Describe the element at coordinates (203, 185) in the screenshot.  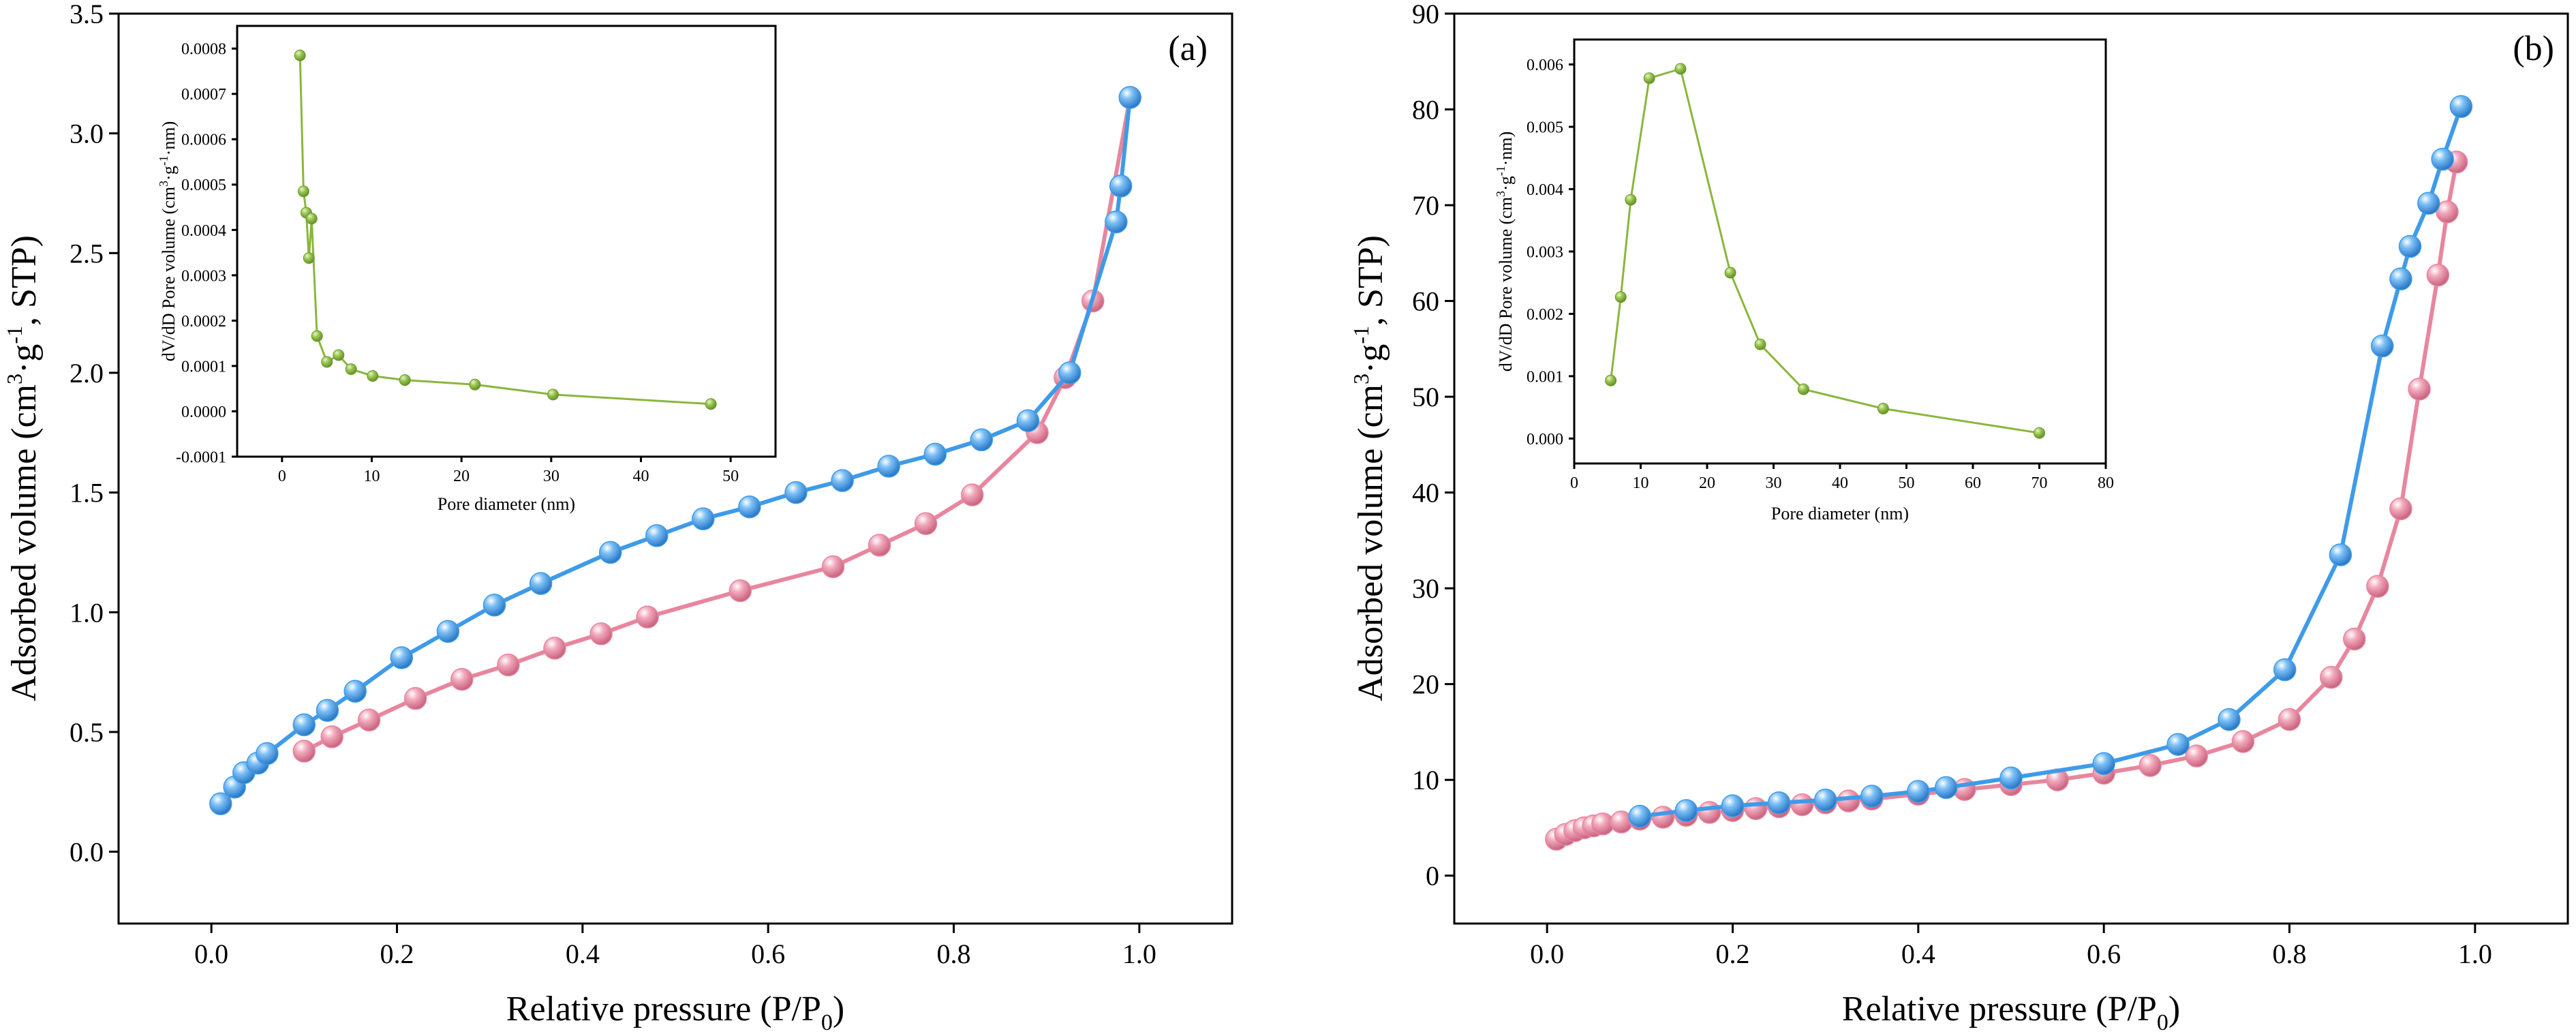
I see `y-tick-label: 0.0005` at that location.